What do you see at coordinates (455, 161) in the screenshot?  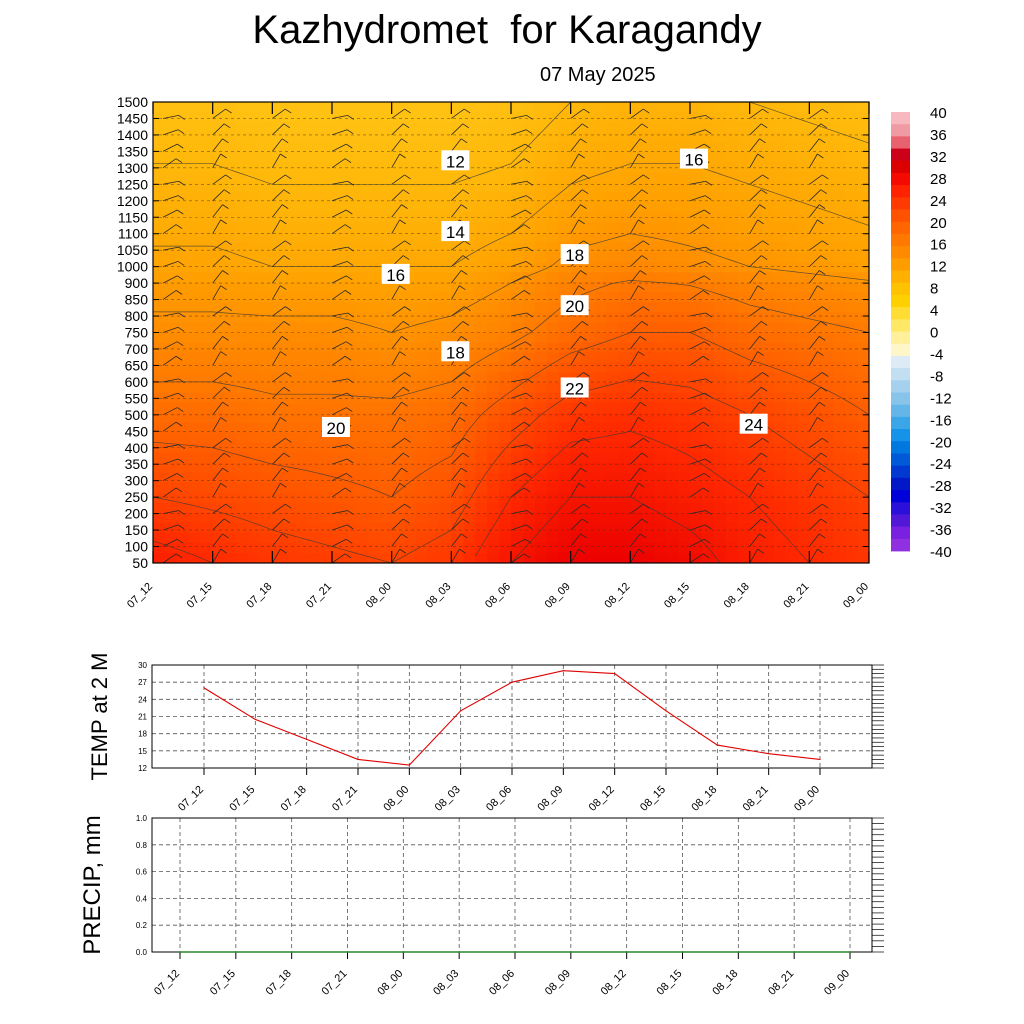 I see `contour-label-text: 12` at bounding box center [455, 161].